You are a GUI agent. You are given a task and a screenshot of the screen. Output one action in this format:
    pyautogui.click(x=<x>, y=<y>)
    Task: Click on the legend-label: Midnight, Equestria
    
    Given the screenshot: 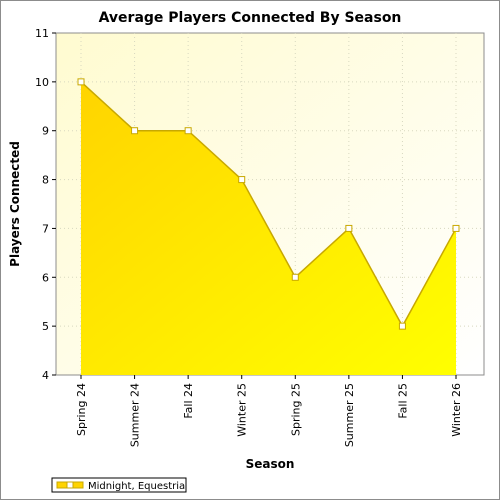 What is the action you would take?
    pyautogui.click(x=136, y=486)
    